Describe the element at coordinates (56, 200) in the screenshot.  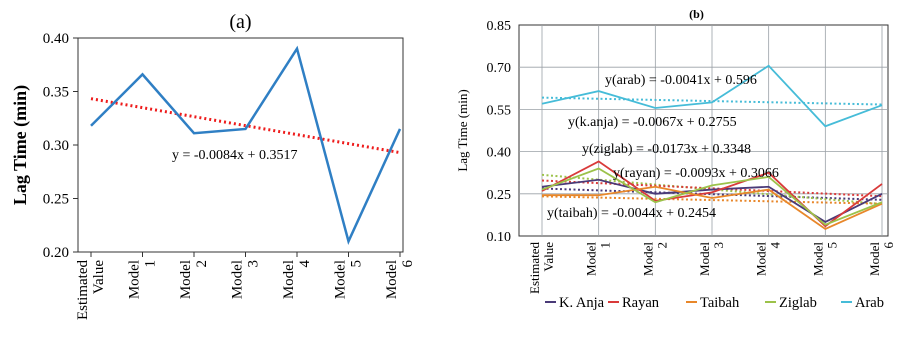
I see `y-tick-label-a: 0.25` at that location.